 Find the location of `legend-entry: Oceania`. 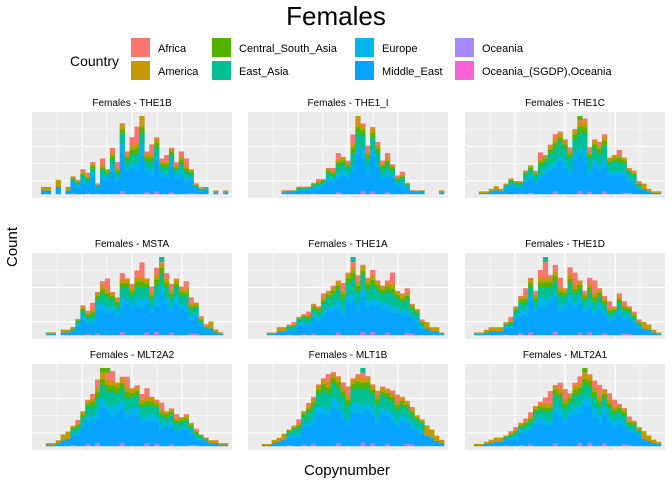

legend-entry: Oceania is located at coordinates (489, 47).